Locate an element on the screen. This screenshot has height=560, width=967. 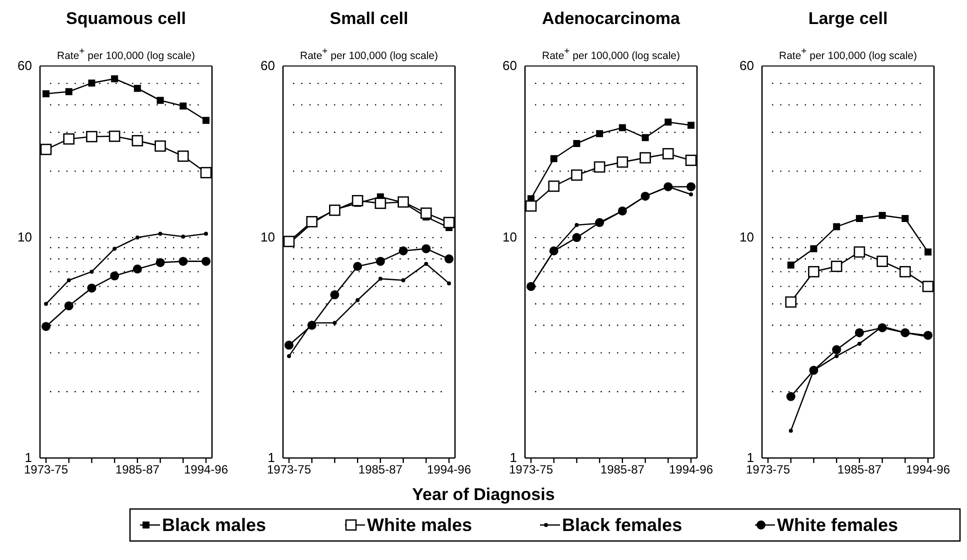
chart-title: Small cell is located at coordinates (369, 18).